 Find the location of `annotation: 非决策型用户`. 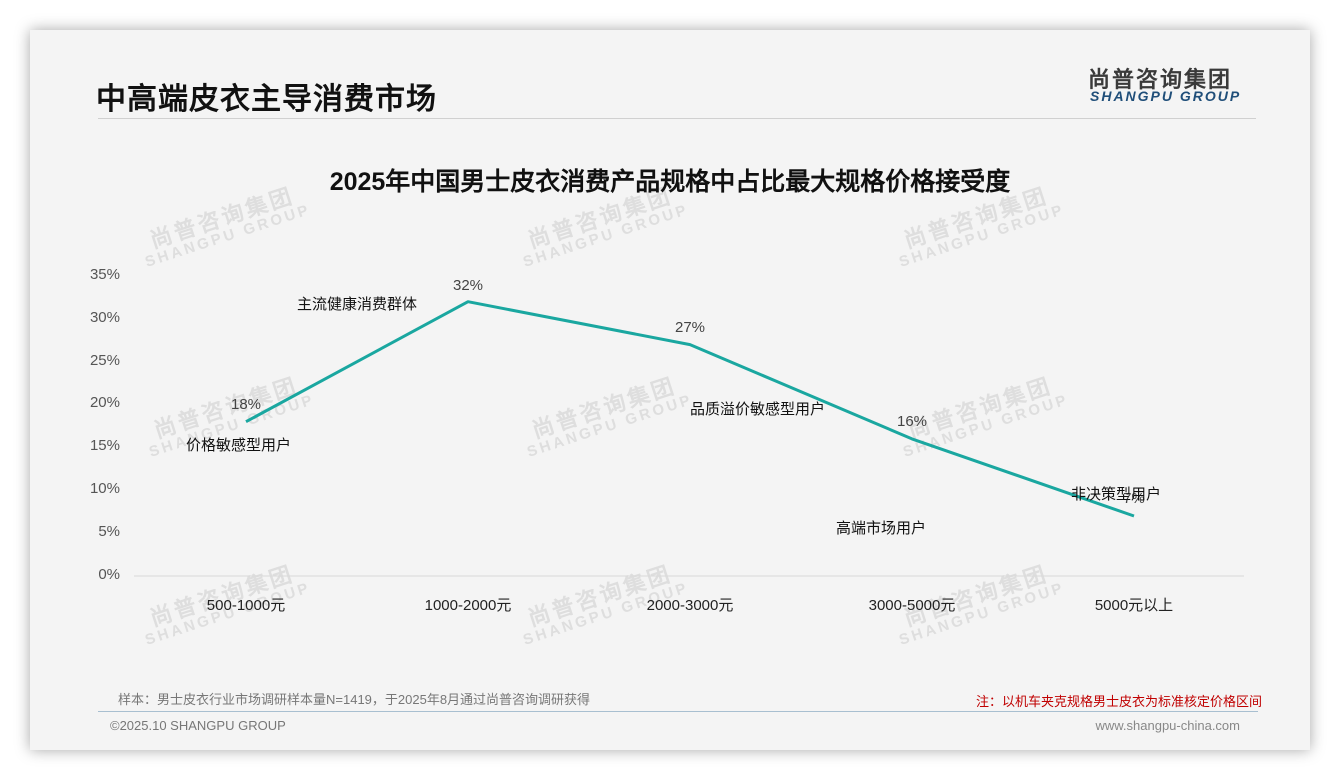

annotation: 非决策型用户 is located at coordinates (1116, 494).